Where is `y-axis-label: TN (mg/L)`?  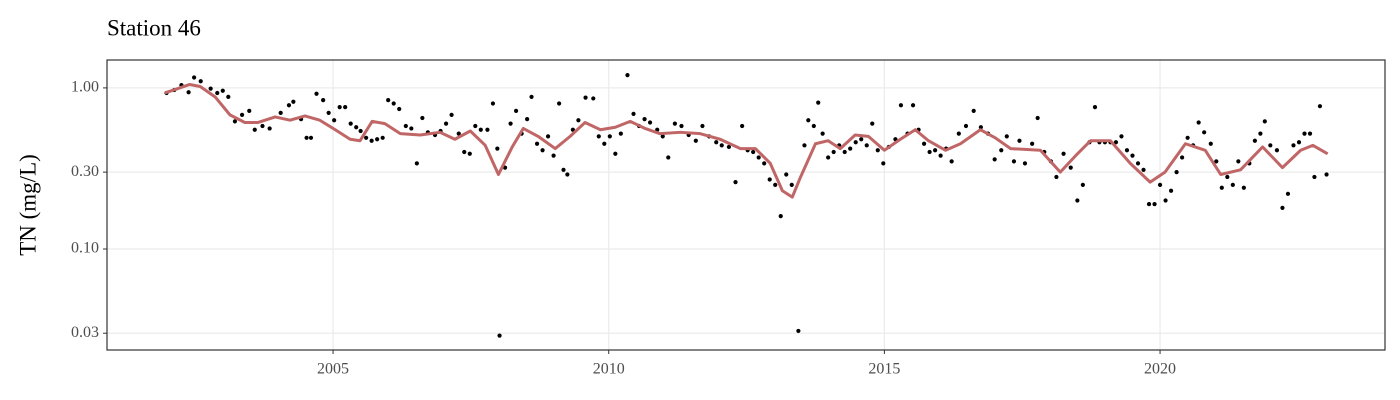
y-axis-label: TN (mg/L) is located at coordinates (27, 205).